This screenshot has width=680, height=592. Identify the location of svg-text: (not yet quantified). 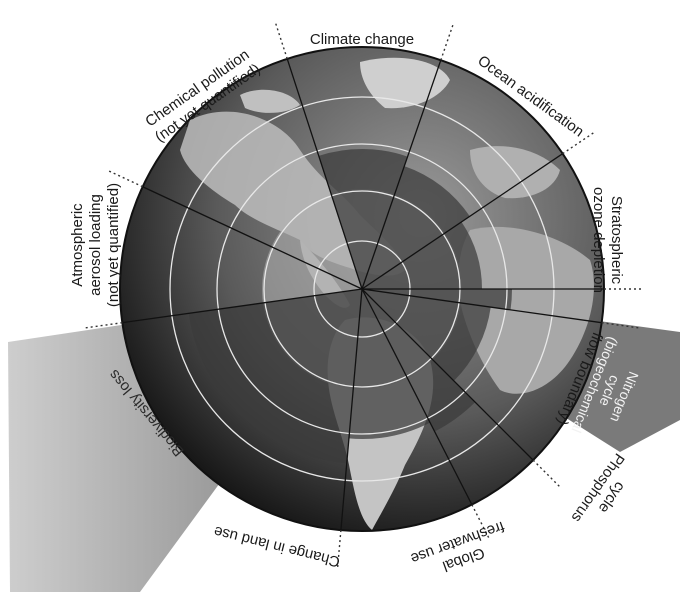
(113, 245).